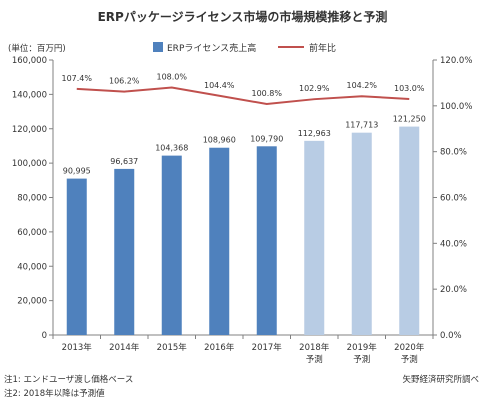  What do you see at coordinates (409, 119) in the screenshot?
I see `bar-value-label: 121,250` at bounding box center [409, 119].